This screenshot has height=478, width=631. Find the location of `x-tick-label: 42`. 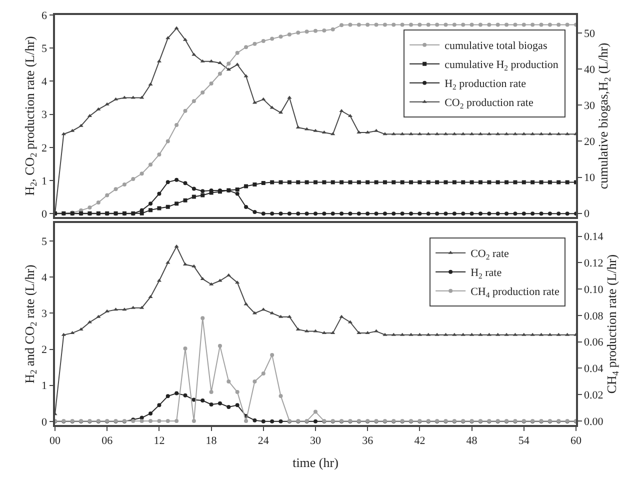

x-tick-label: 42 is located at coordinates (420, 440).